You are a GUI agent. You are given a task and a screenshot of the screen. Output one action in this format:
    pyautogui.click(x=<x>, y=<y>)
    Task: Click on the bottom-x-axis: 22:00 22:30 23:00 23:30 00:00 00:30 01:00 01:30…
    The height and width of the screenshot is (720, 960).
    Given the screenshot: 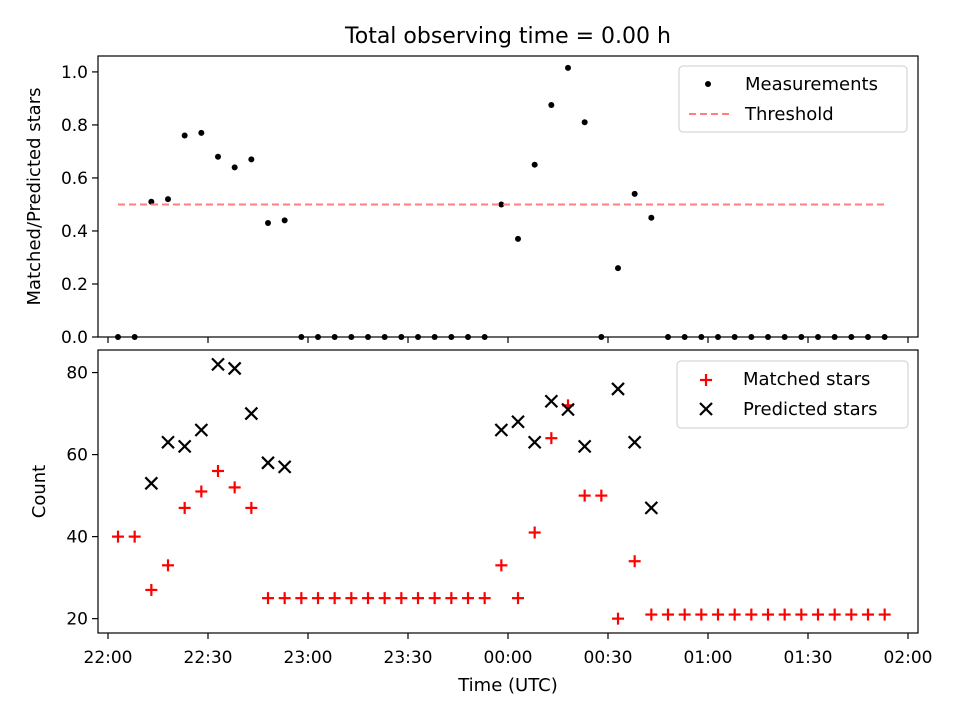 What is the action you would take?
    pyautogui.click(x=508, y=650)
    